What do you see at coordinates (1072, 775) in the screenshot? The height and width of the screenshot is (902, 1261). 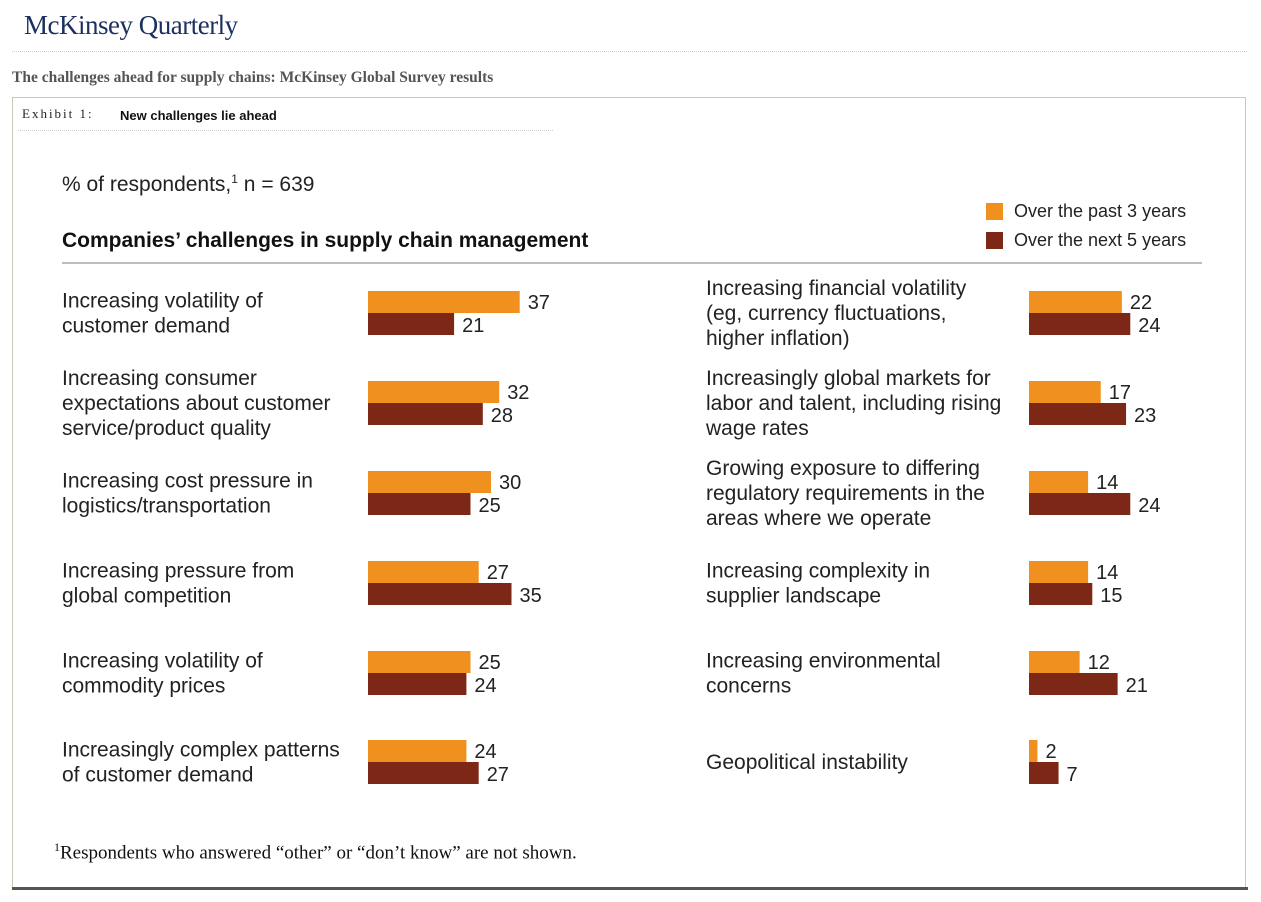 I see `value-label-next: 7` at bounding box center [1072, 775].